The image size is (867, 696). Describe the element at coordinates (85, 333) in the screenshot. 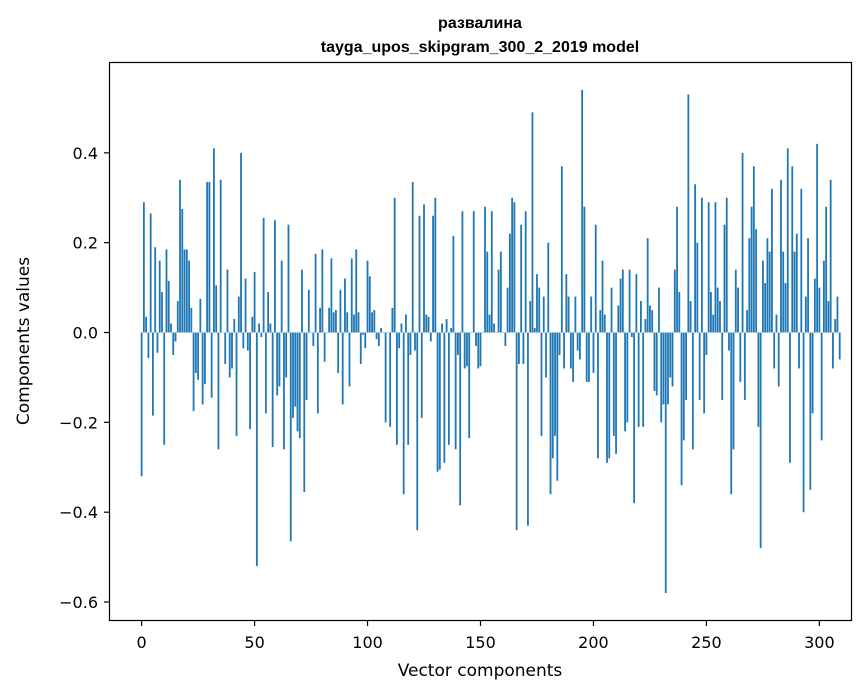

I see `y-tick-label: 0.0` at that location.